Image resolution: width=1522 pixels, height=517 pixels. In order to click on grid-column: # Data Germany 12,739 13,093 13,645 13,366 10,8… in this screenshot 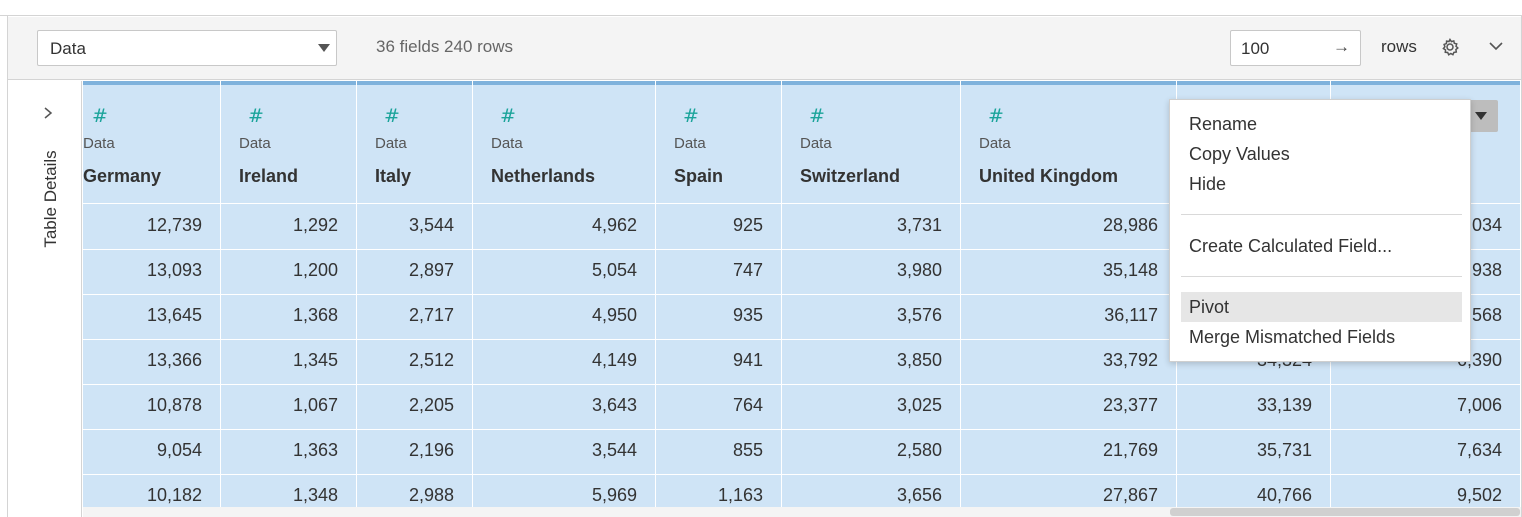, I will do `click(152, 294)`.